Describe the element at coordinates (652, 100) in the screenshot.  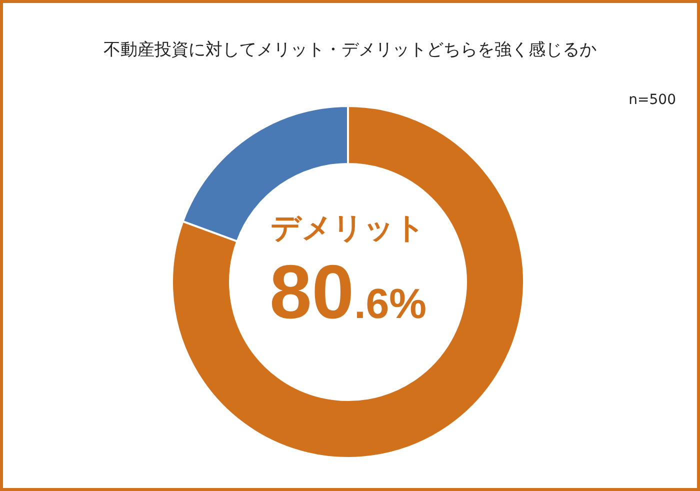
I see `text: n=500` at that location.